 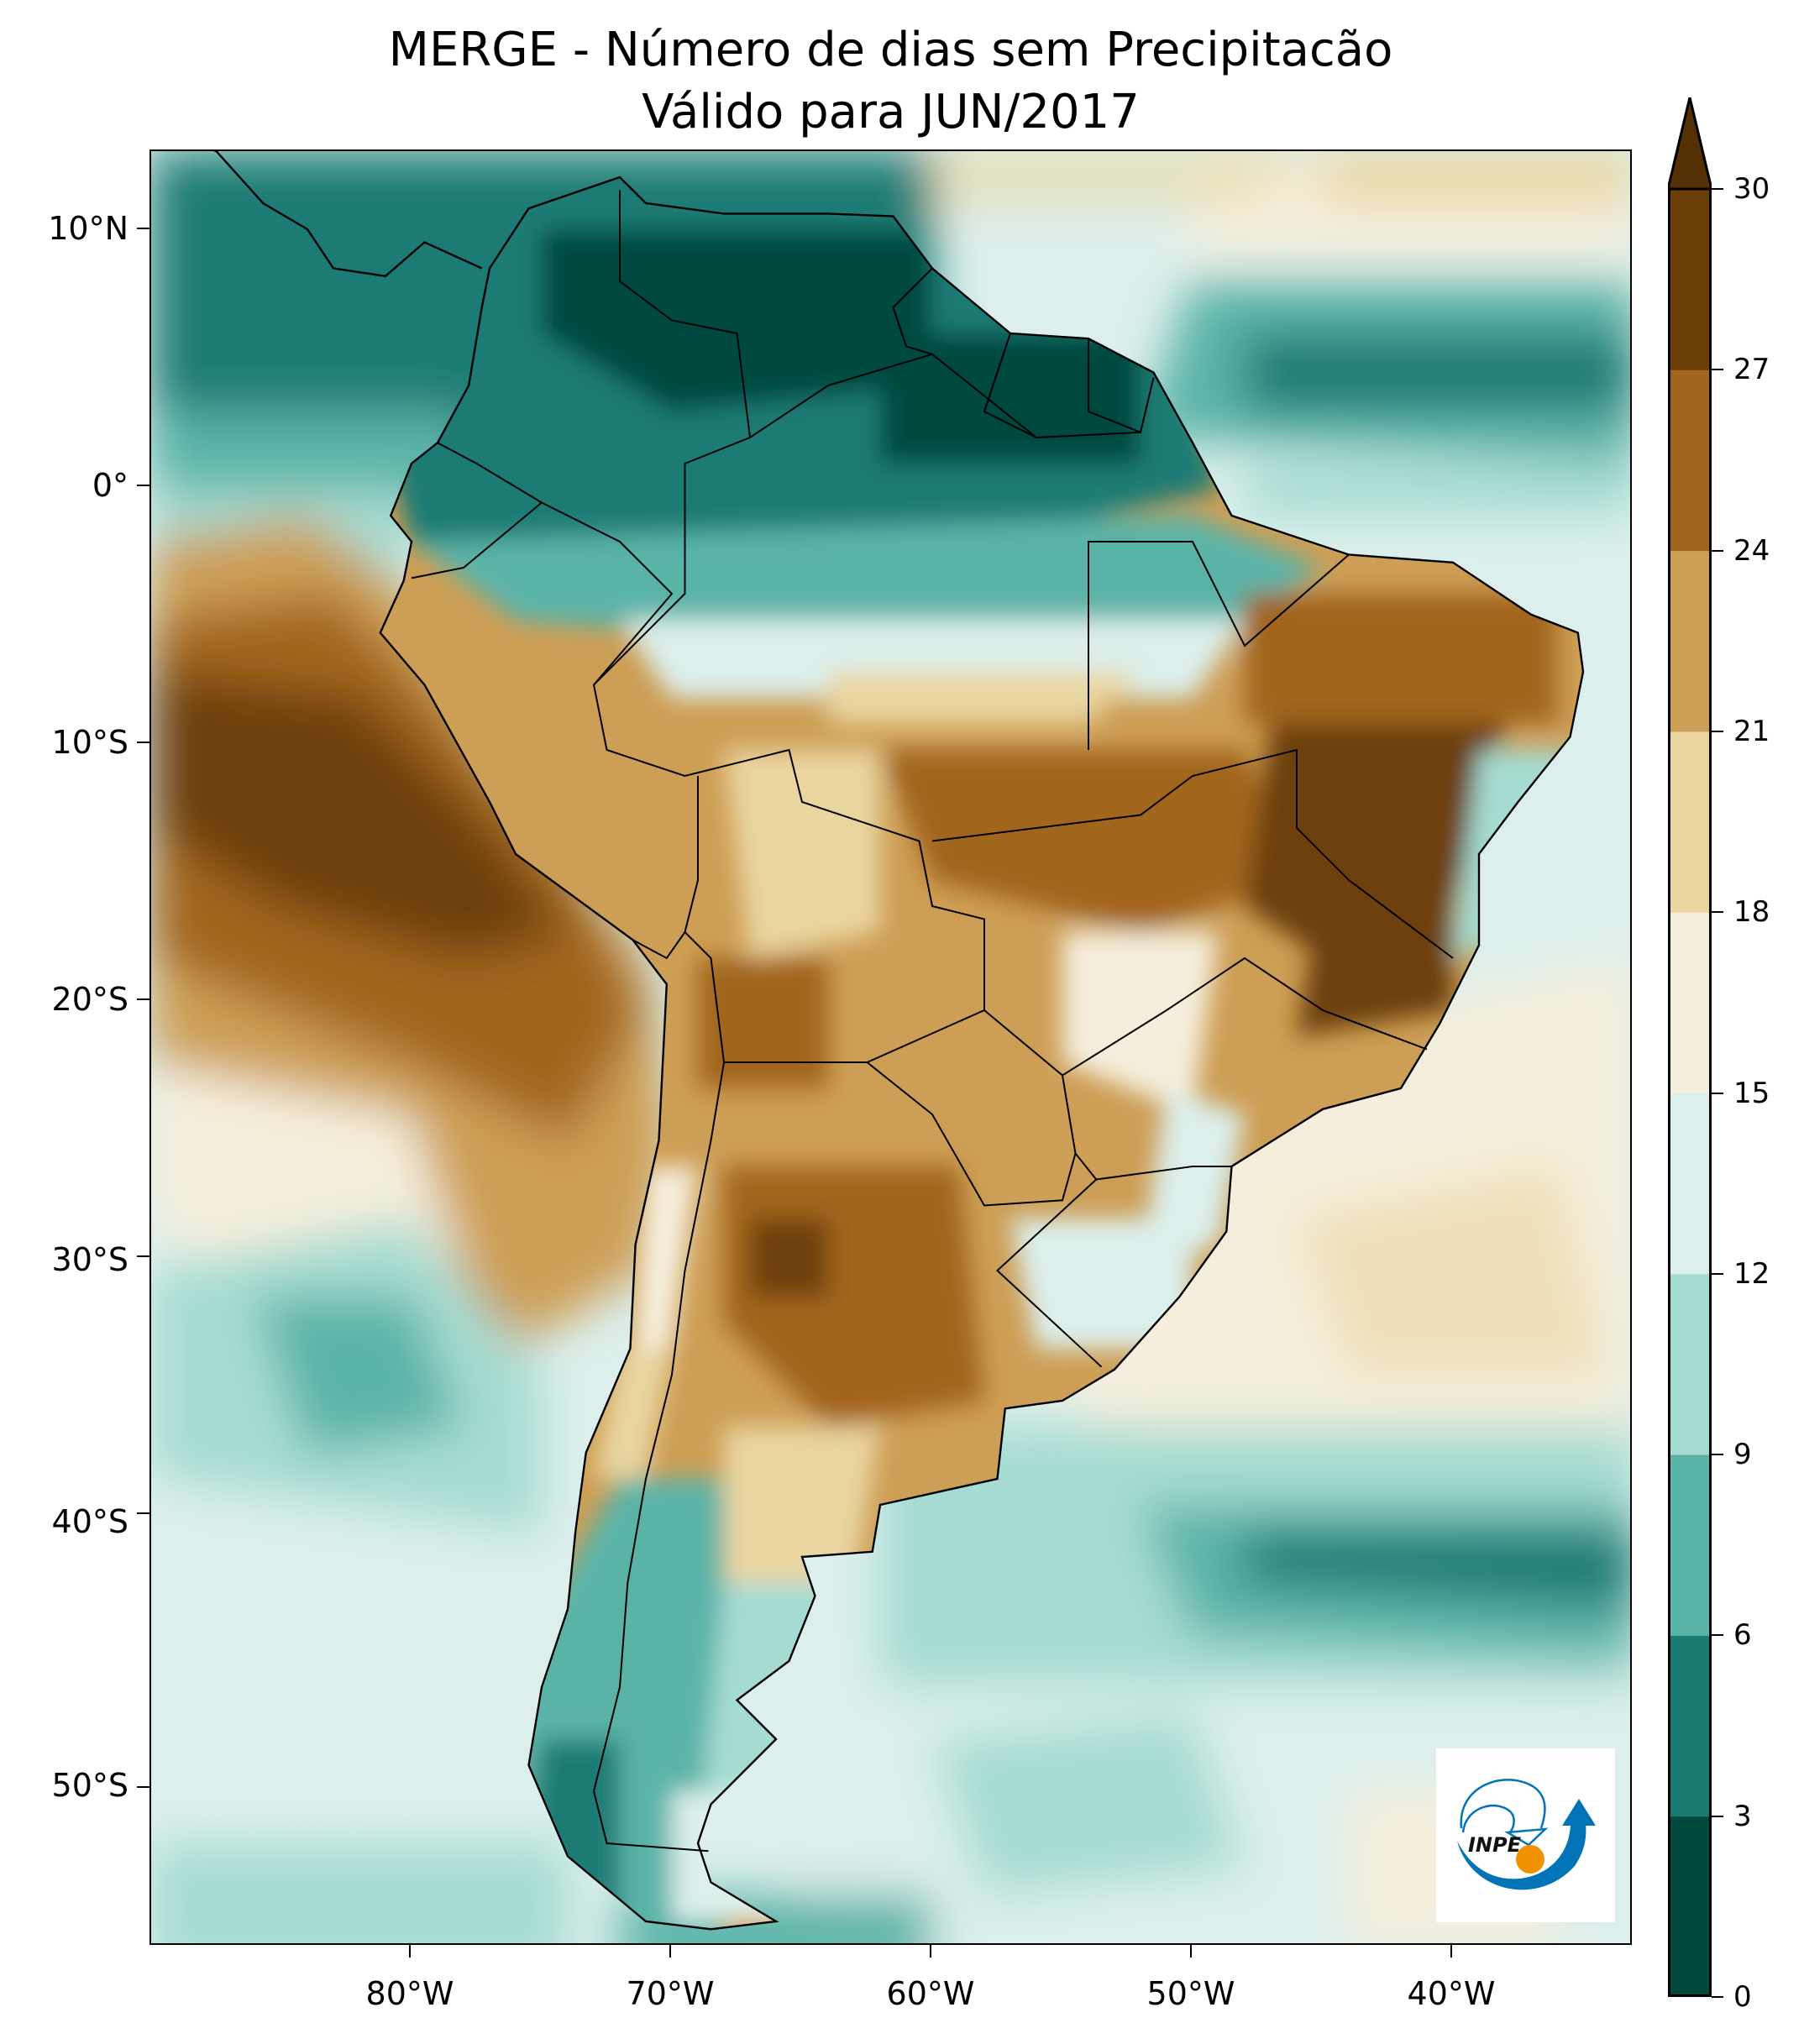 What do you see at coordinates (670, 1993) in the screenshot?
I see `lon-label: 70°W` at bounding box center [670, 1993].